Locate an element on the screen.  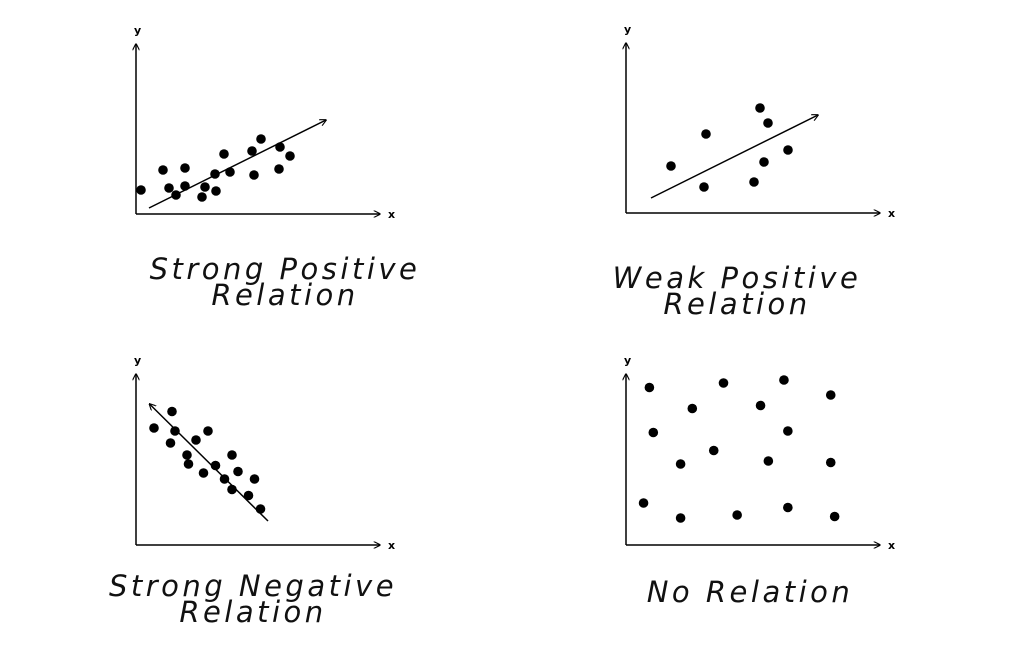
panel-caption: Strong Negative Relation is located at coordinates (253, 599).